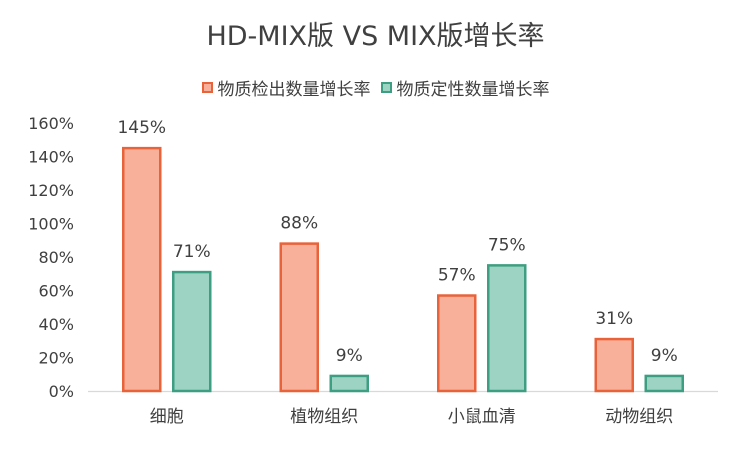 The width and height of the screenshot is (751, 451). Describe the element at coordinates (167, 417) in the screenshot. I see `x-category-label: 细胞` at that location.